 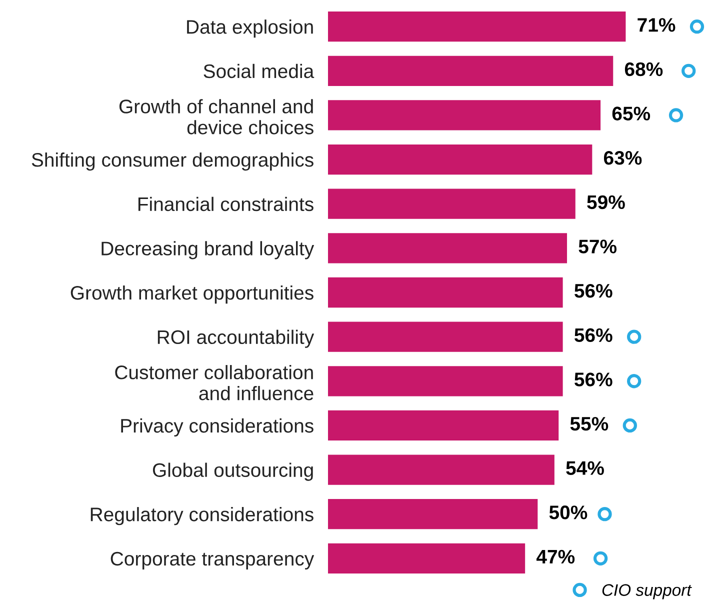 I want to click on legend-label: CIO support, so click(x=647, y=592).